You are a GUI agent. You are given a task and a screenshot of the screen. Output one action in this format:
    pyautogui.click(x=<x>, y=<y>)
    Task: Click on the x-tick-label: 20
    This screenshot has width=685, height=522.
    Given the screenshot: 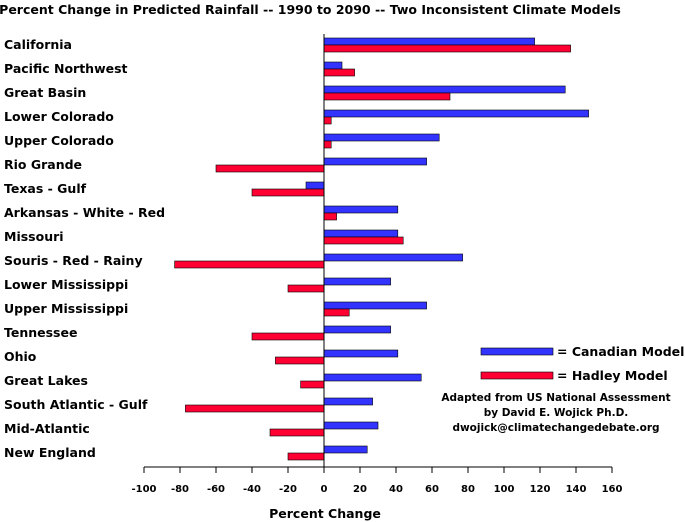 What is the action you would take?
    pyautogui.click(x=360, y=489)
    